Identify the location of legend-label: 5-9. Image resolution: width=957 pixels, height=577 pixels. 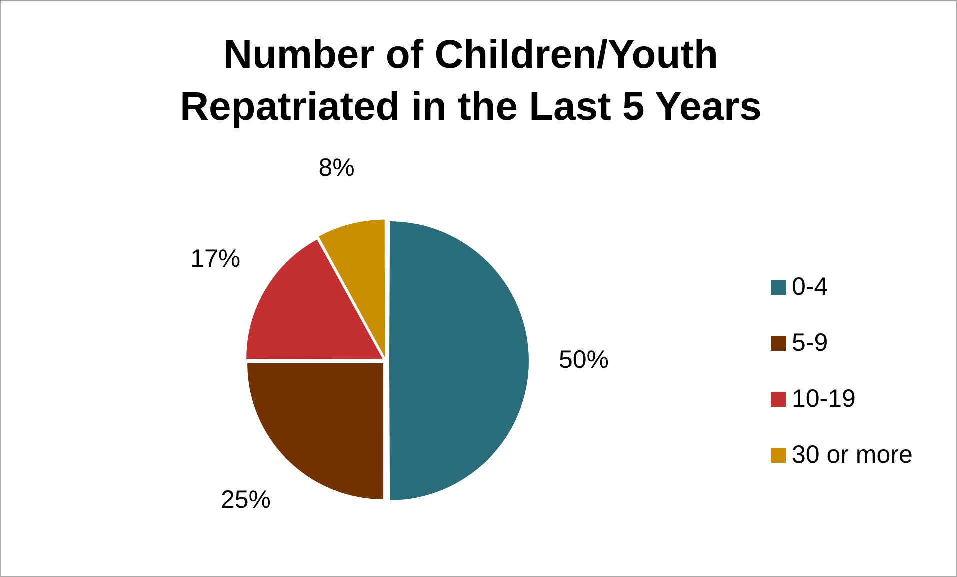
(810, 343).